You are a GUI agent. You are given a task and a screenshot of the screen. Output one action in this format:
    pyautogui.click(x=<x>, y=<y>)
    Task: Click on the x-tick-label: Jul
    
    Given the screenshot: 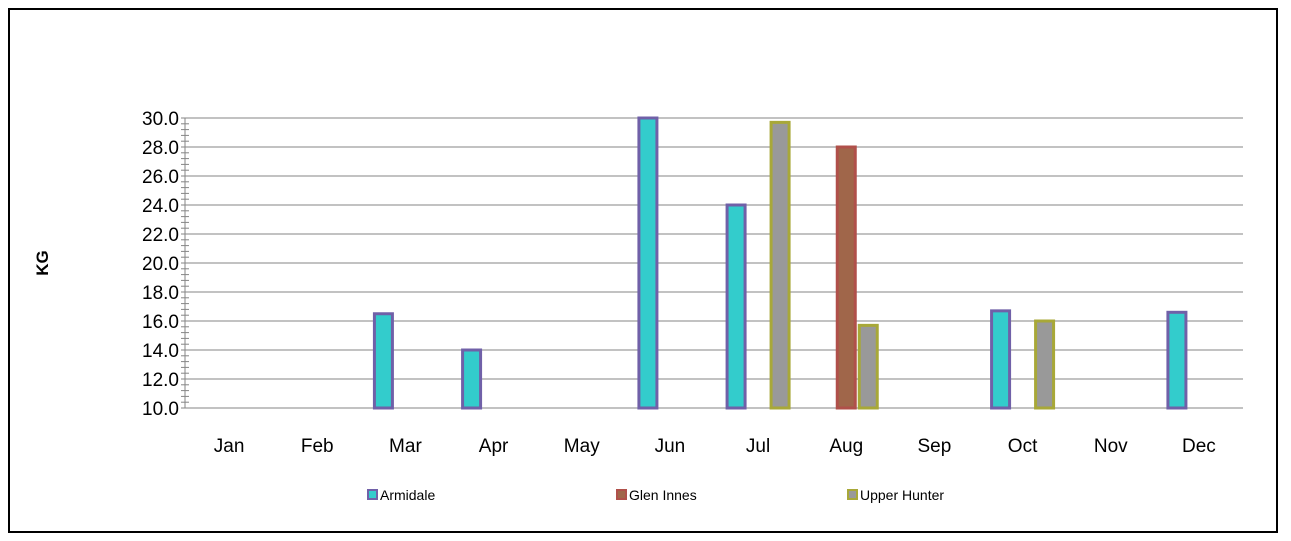 What is the action you would take?
    pyautogui.click(x=758, y=446)
    